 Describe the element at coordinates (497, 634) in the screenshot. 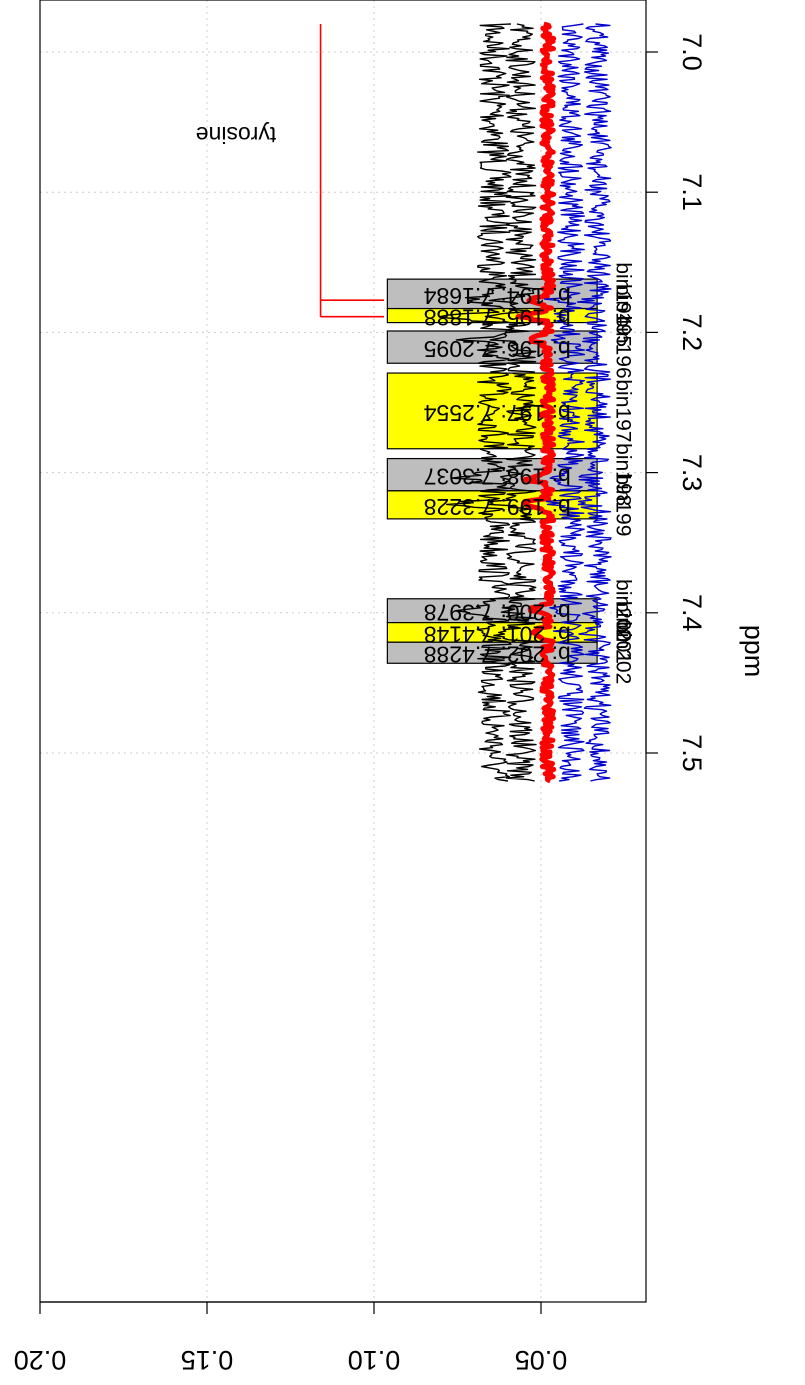

I see `bin-value-label-bin201: b: 201: 7.4148` at that location.